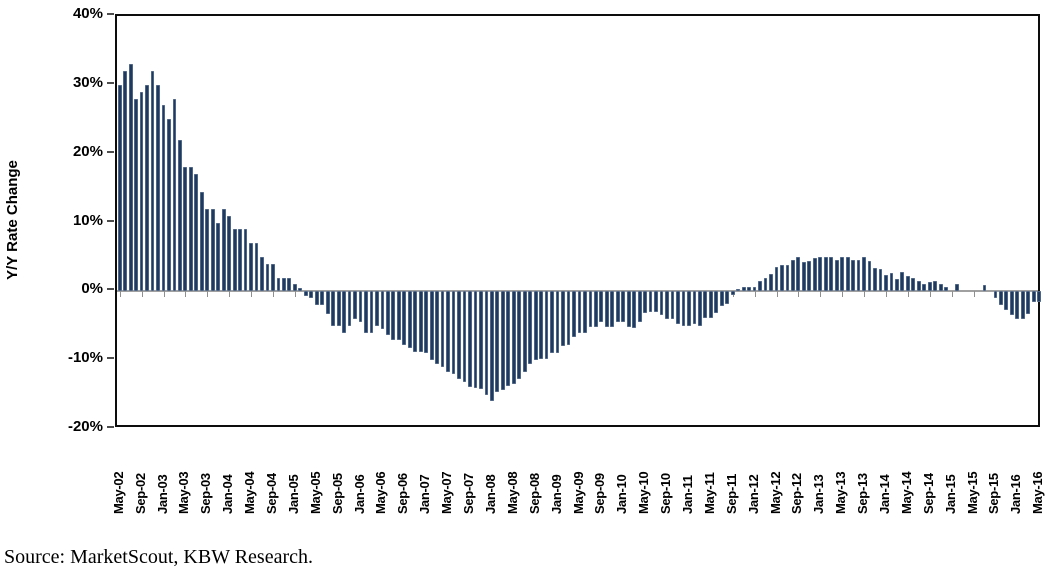  What do you see at coordinates (359, 494) in the screenshot?
I see `x-label-Jan-06: Jan-06` at bounding box center [359, 494].